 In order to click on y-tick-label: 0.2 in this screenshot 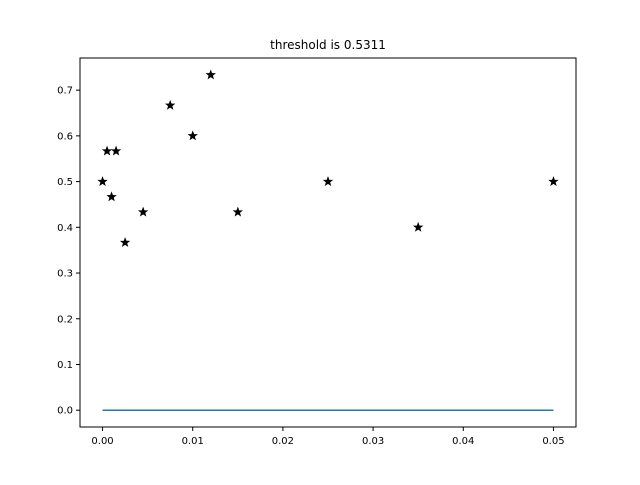, I will do `click(65, 319)`.